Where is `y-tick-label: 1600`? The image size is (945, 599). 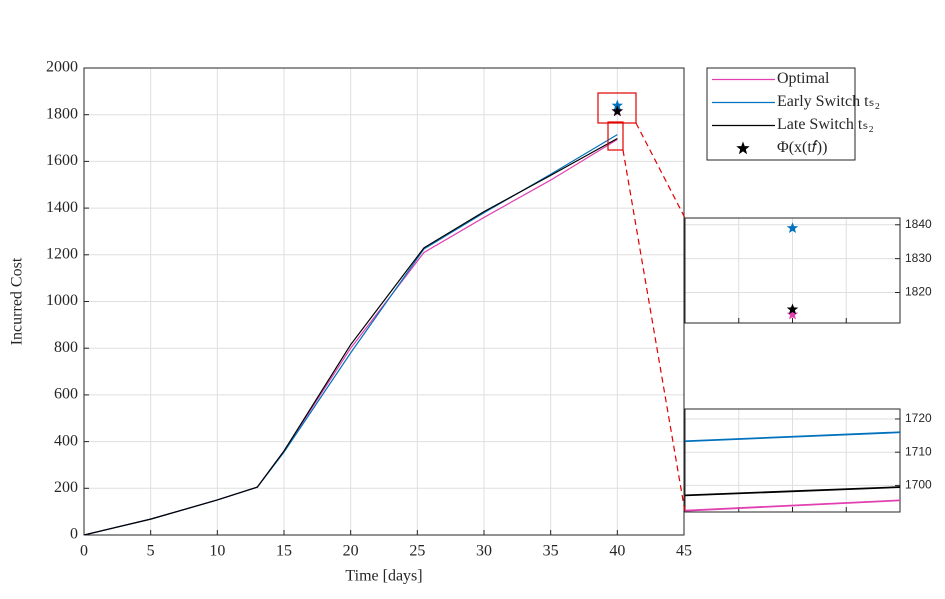 y-tick-label: 1600 is located at coordinates (62, 160).